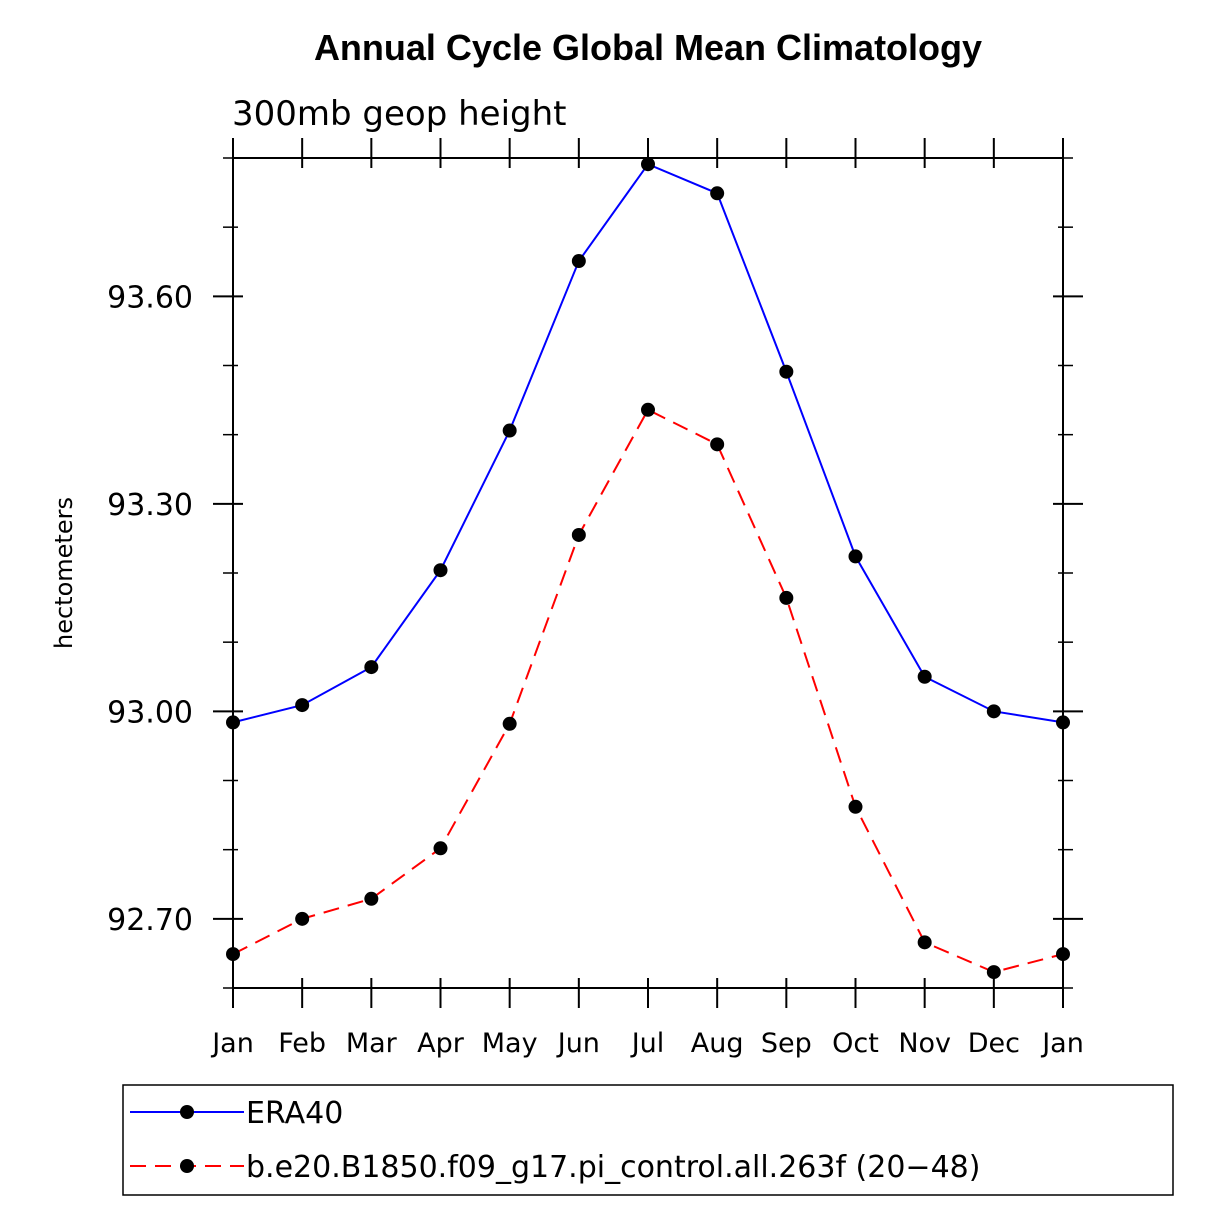  I want to click on x-tick-label: Jun, so click(578, 1043).